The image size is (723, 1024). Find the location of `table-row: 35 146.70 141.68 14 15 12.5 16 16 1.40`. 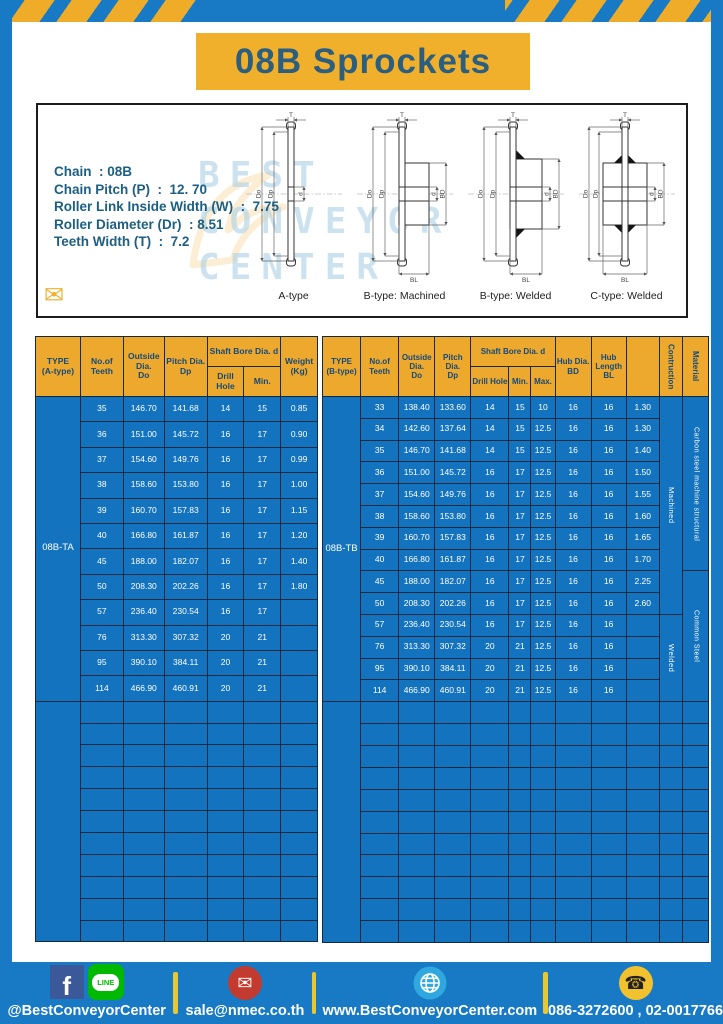

table-row: 35 146.70 141.68 14 15 12.5 16 16 1.40 is located at coordinates (516, 451).